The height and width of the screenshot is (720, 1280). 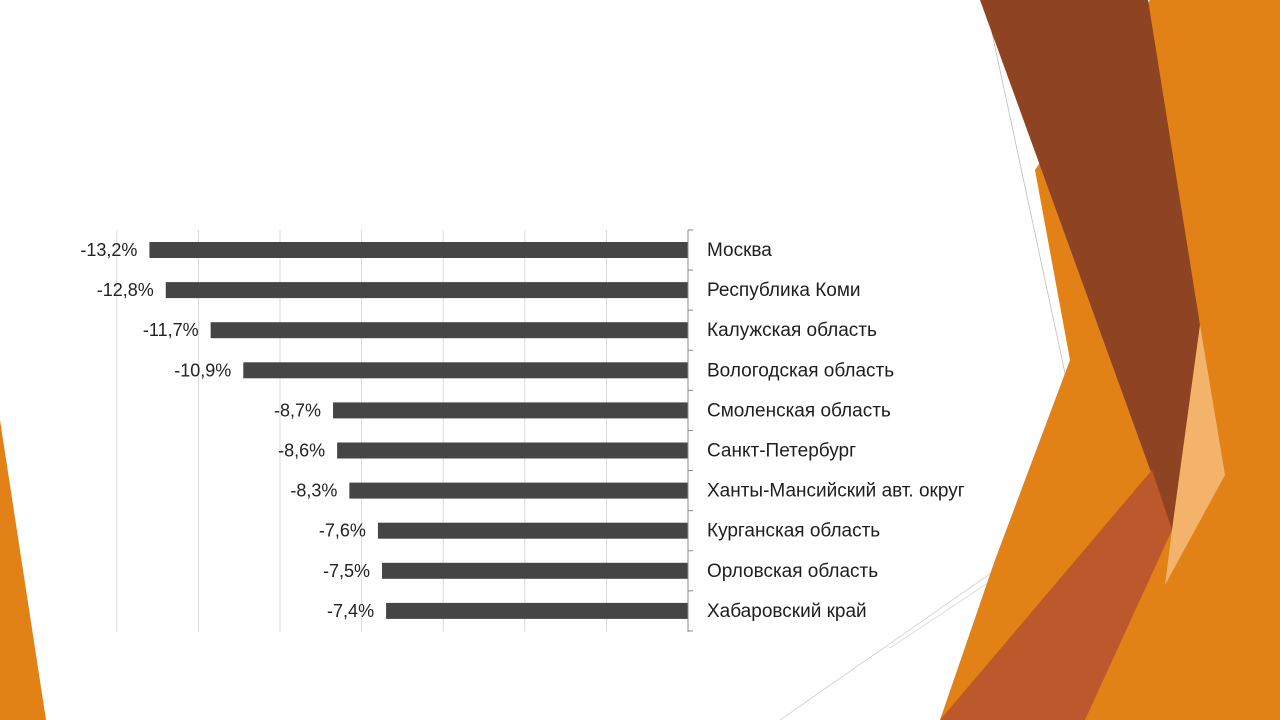 I want to click on category-label: Республика Коми, so click(x=784, y=290).